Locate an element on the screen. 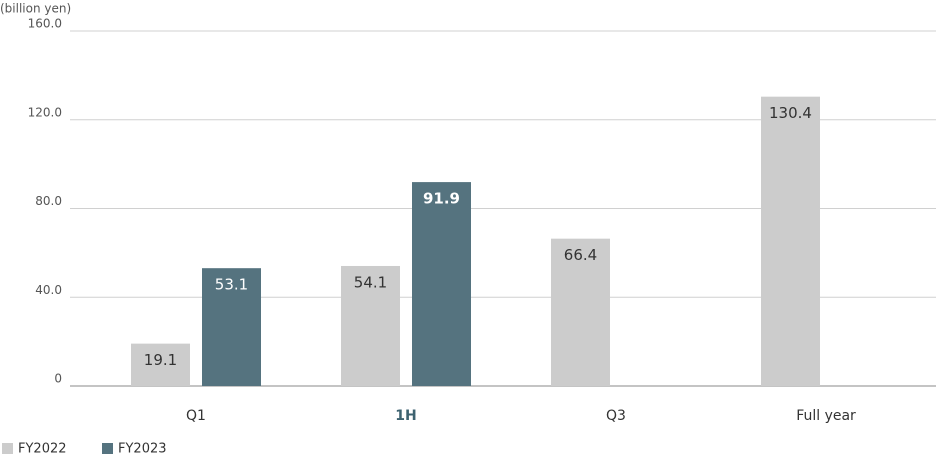 The height and width of the screenshot is (456, 936). y-tick-label: 160.0 is located at coordinates (45, 24).